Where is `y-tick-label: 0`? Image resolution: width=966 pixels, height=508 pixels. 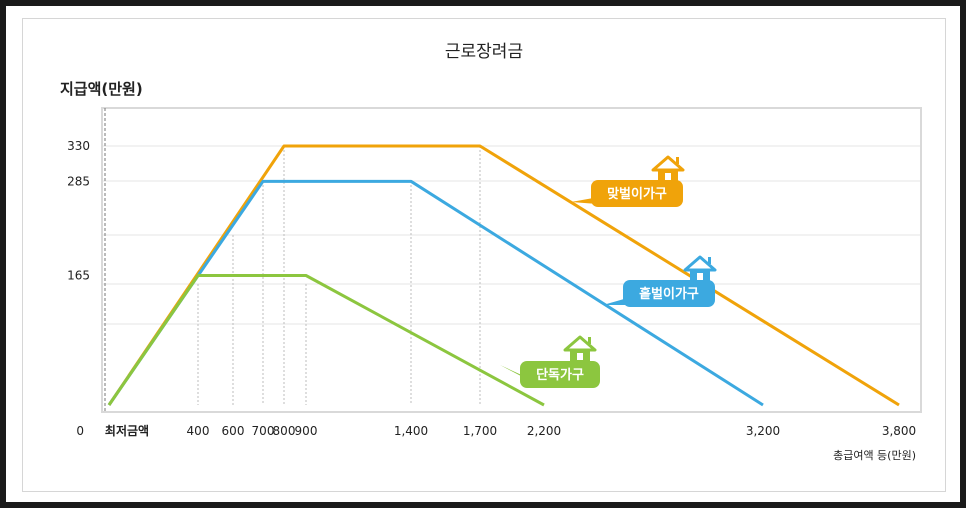 y-tick-label: 0 is located at coordinates (80, 431).